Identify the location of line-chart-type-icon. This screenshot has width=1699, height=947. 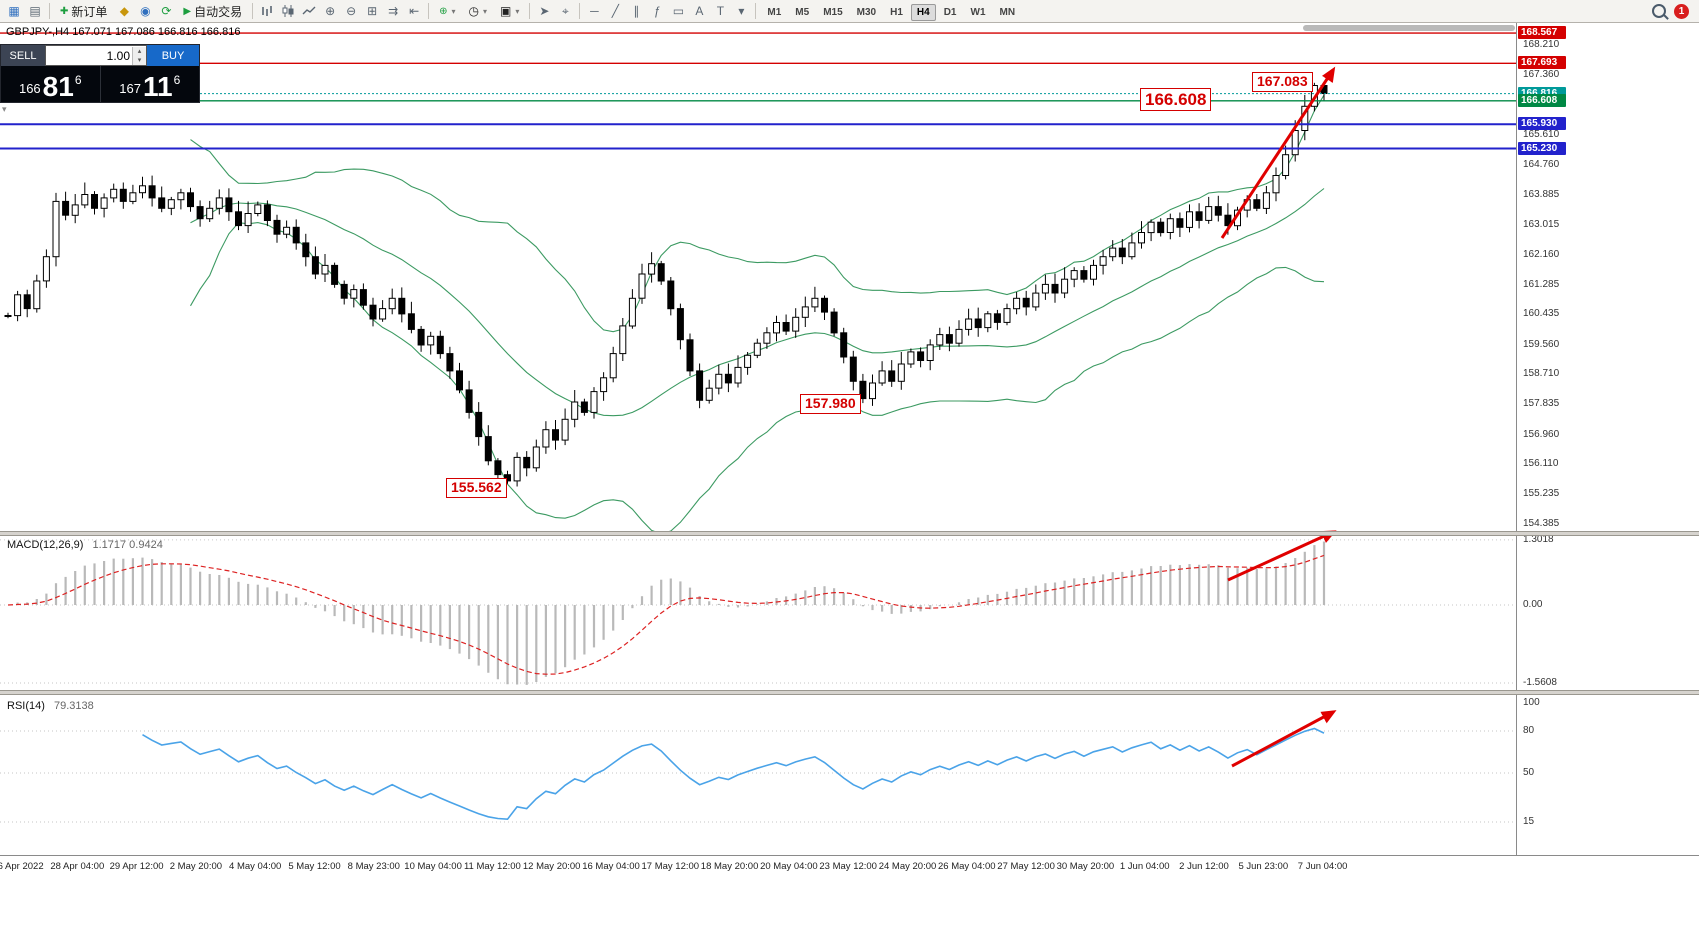
(309, 11).